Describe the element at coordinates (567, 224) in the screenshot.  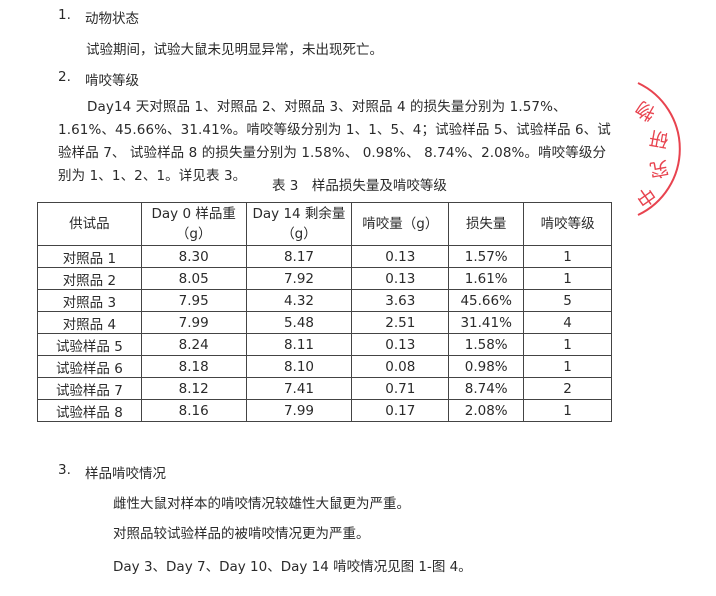
I see `column-header: 啃咬等级` at that location.